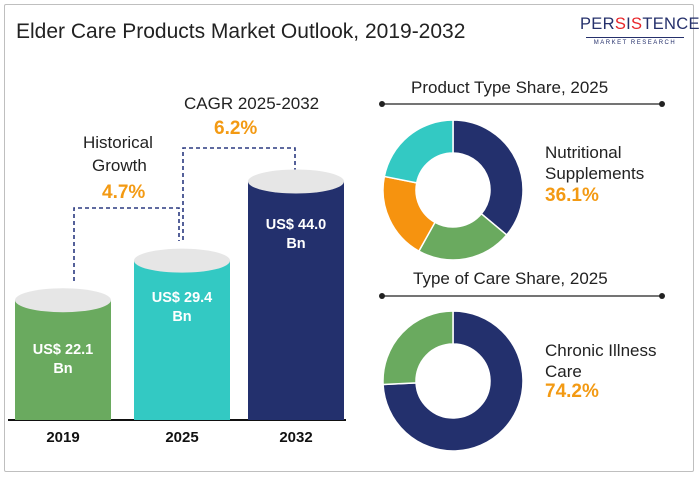  Describe the element at coordinates (126, 244) in the screenshot. I see `historical-connector` at that location.